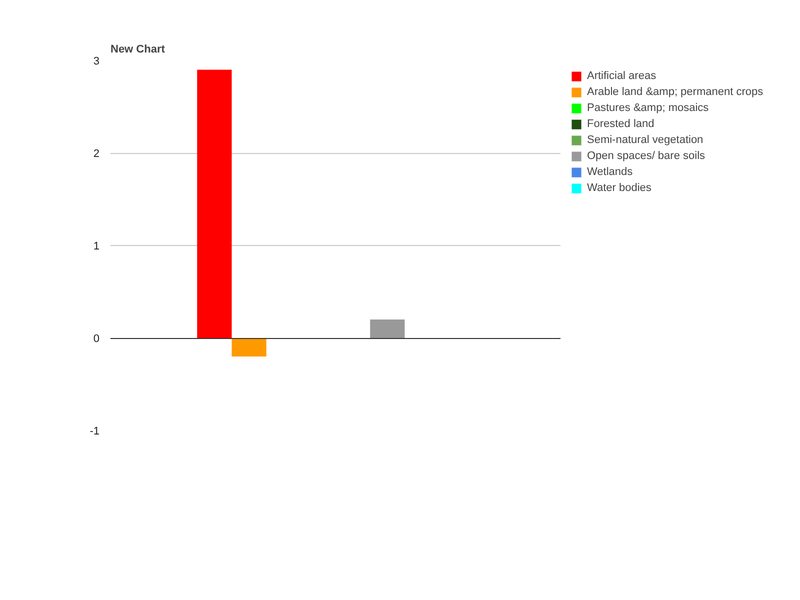  Describe the element at coordinates (96, 62) in the screenshot. I see `y-tick-label: 3` at that location.